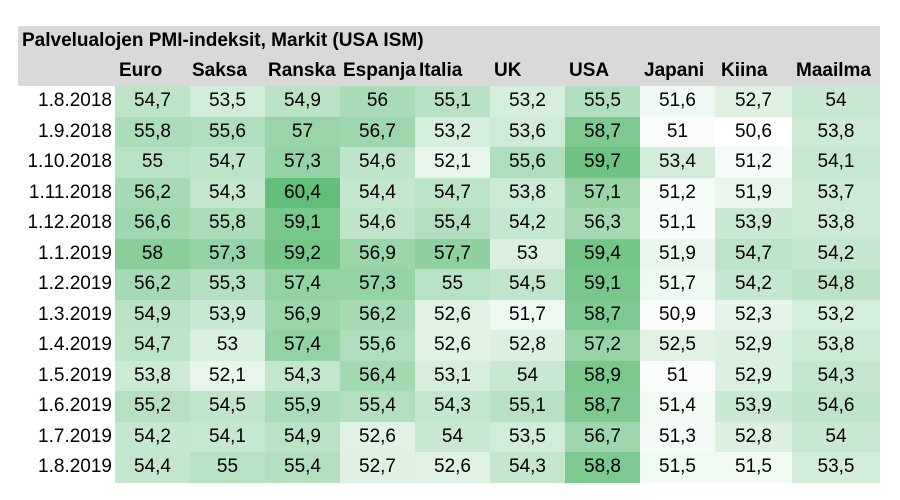 The height and width of the screenshot is (500, 900). Describe the element at coordinates (75, 283) in the screenshot. I see `row-label: 1.2.2019` at that location.